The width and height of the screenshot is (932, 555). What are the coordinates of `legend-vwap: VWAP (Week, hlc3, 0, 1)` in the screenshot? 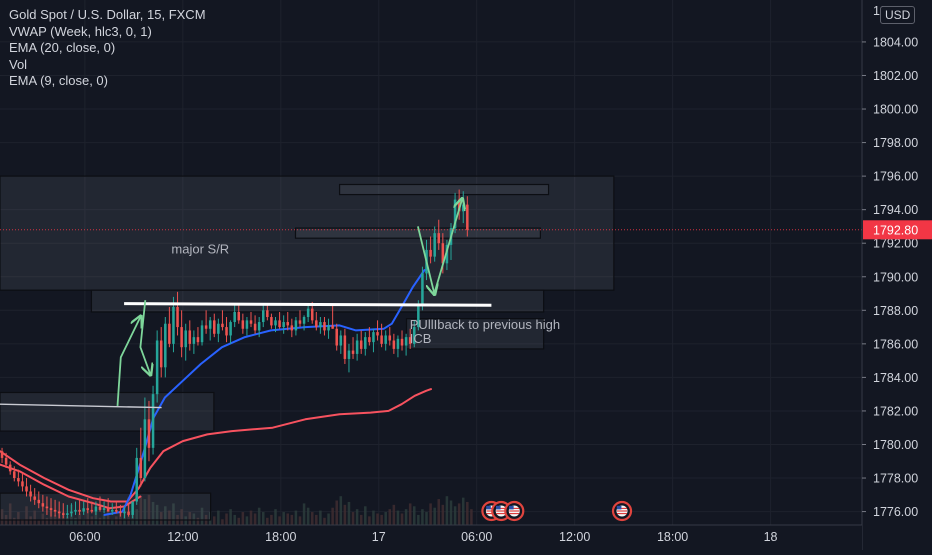 It's located at (80, 31).